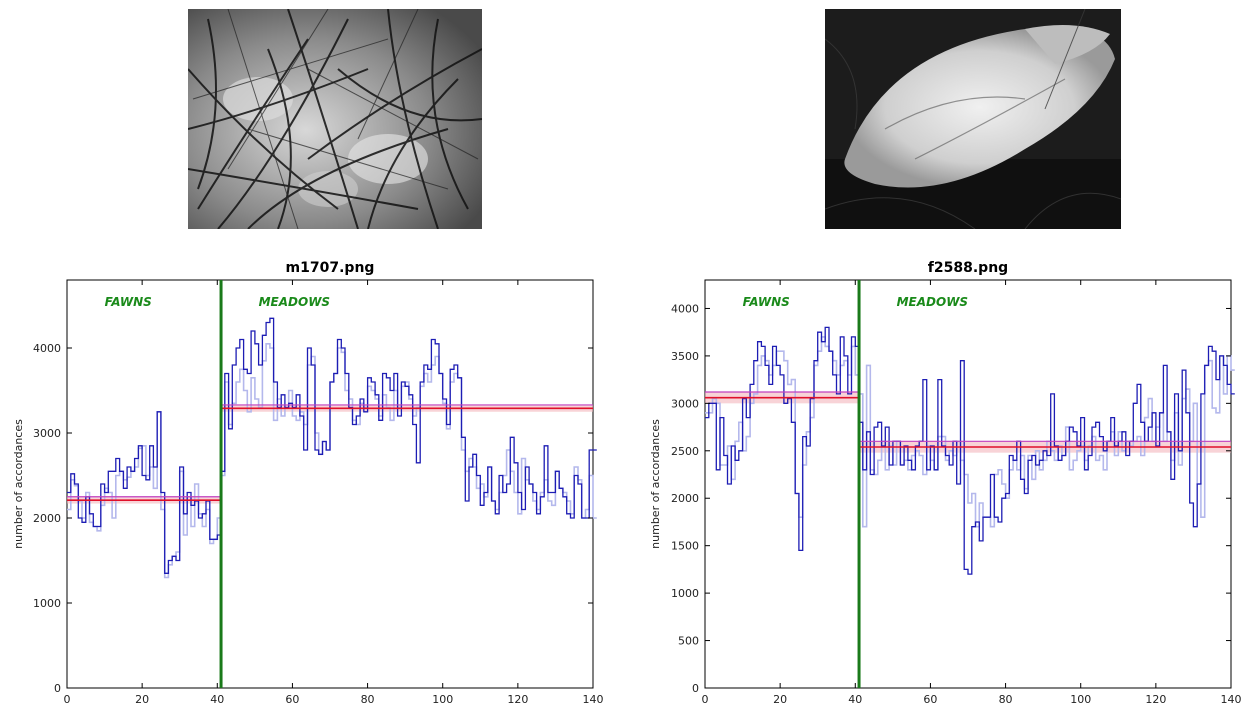  What do you see at coordinates (685, 451) in the screenshot?
I see `y-tick-label: 2500` at bounding box center [685, 451].